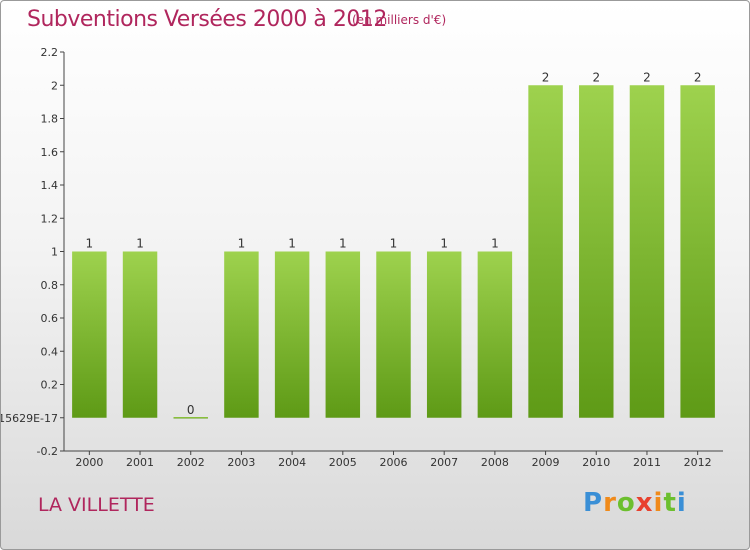 This screenshot has width=750, height=550. What do you see at coordinates (647, 77) in the screenshot?
I see `data-label-2011: 2` at bounding box center [647, 77].